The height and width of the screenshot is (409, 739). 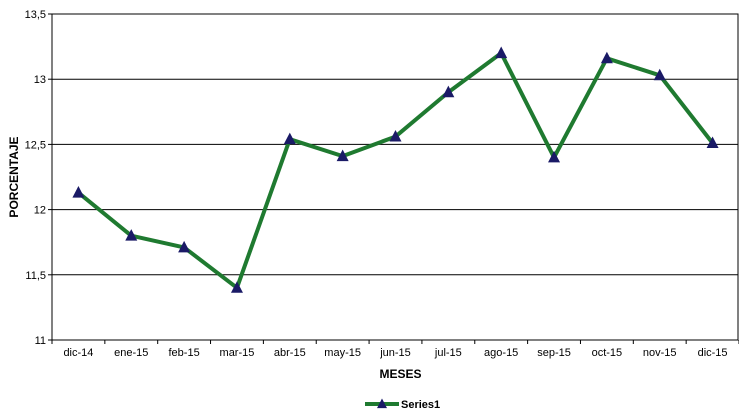 What do you see at coordinates (607, 353) in the screenshot?
I see `x-tick-label: oct-15` at bounding box center [607, 353].